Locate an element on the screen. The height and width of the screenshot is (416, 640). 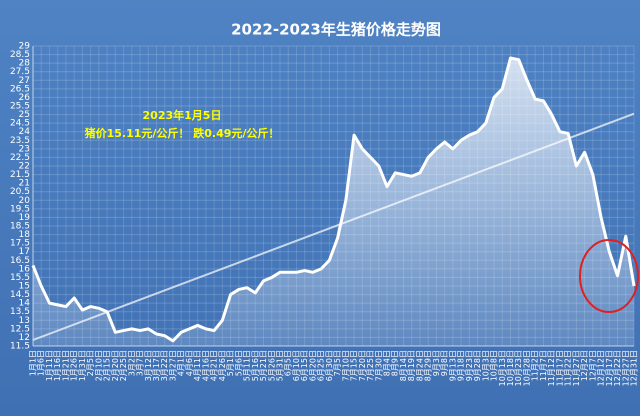
x-tick-label: 9月8日 is located at coordinates (444, 363).